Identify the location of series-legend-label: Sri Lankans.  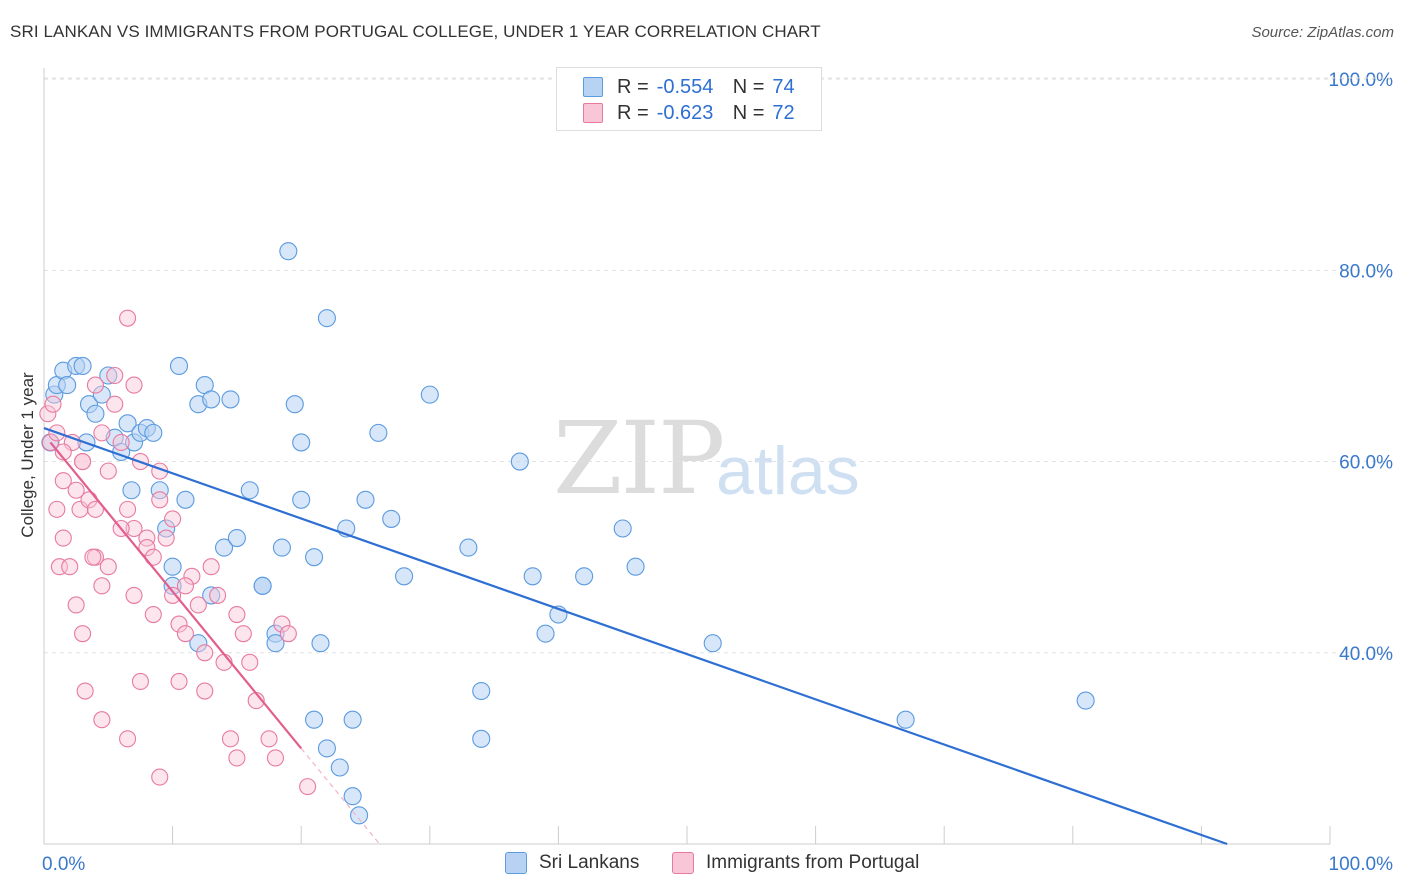
(589, 862).